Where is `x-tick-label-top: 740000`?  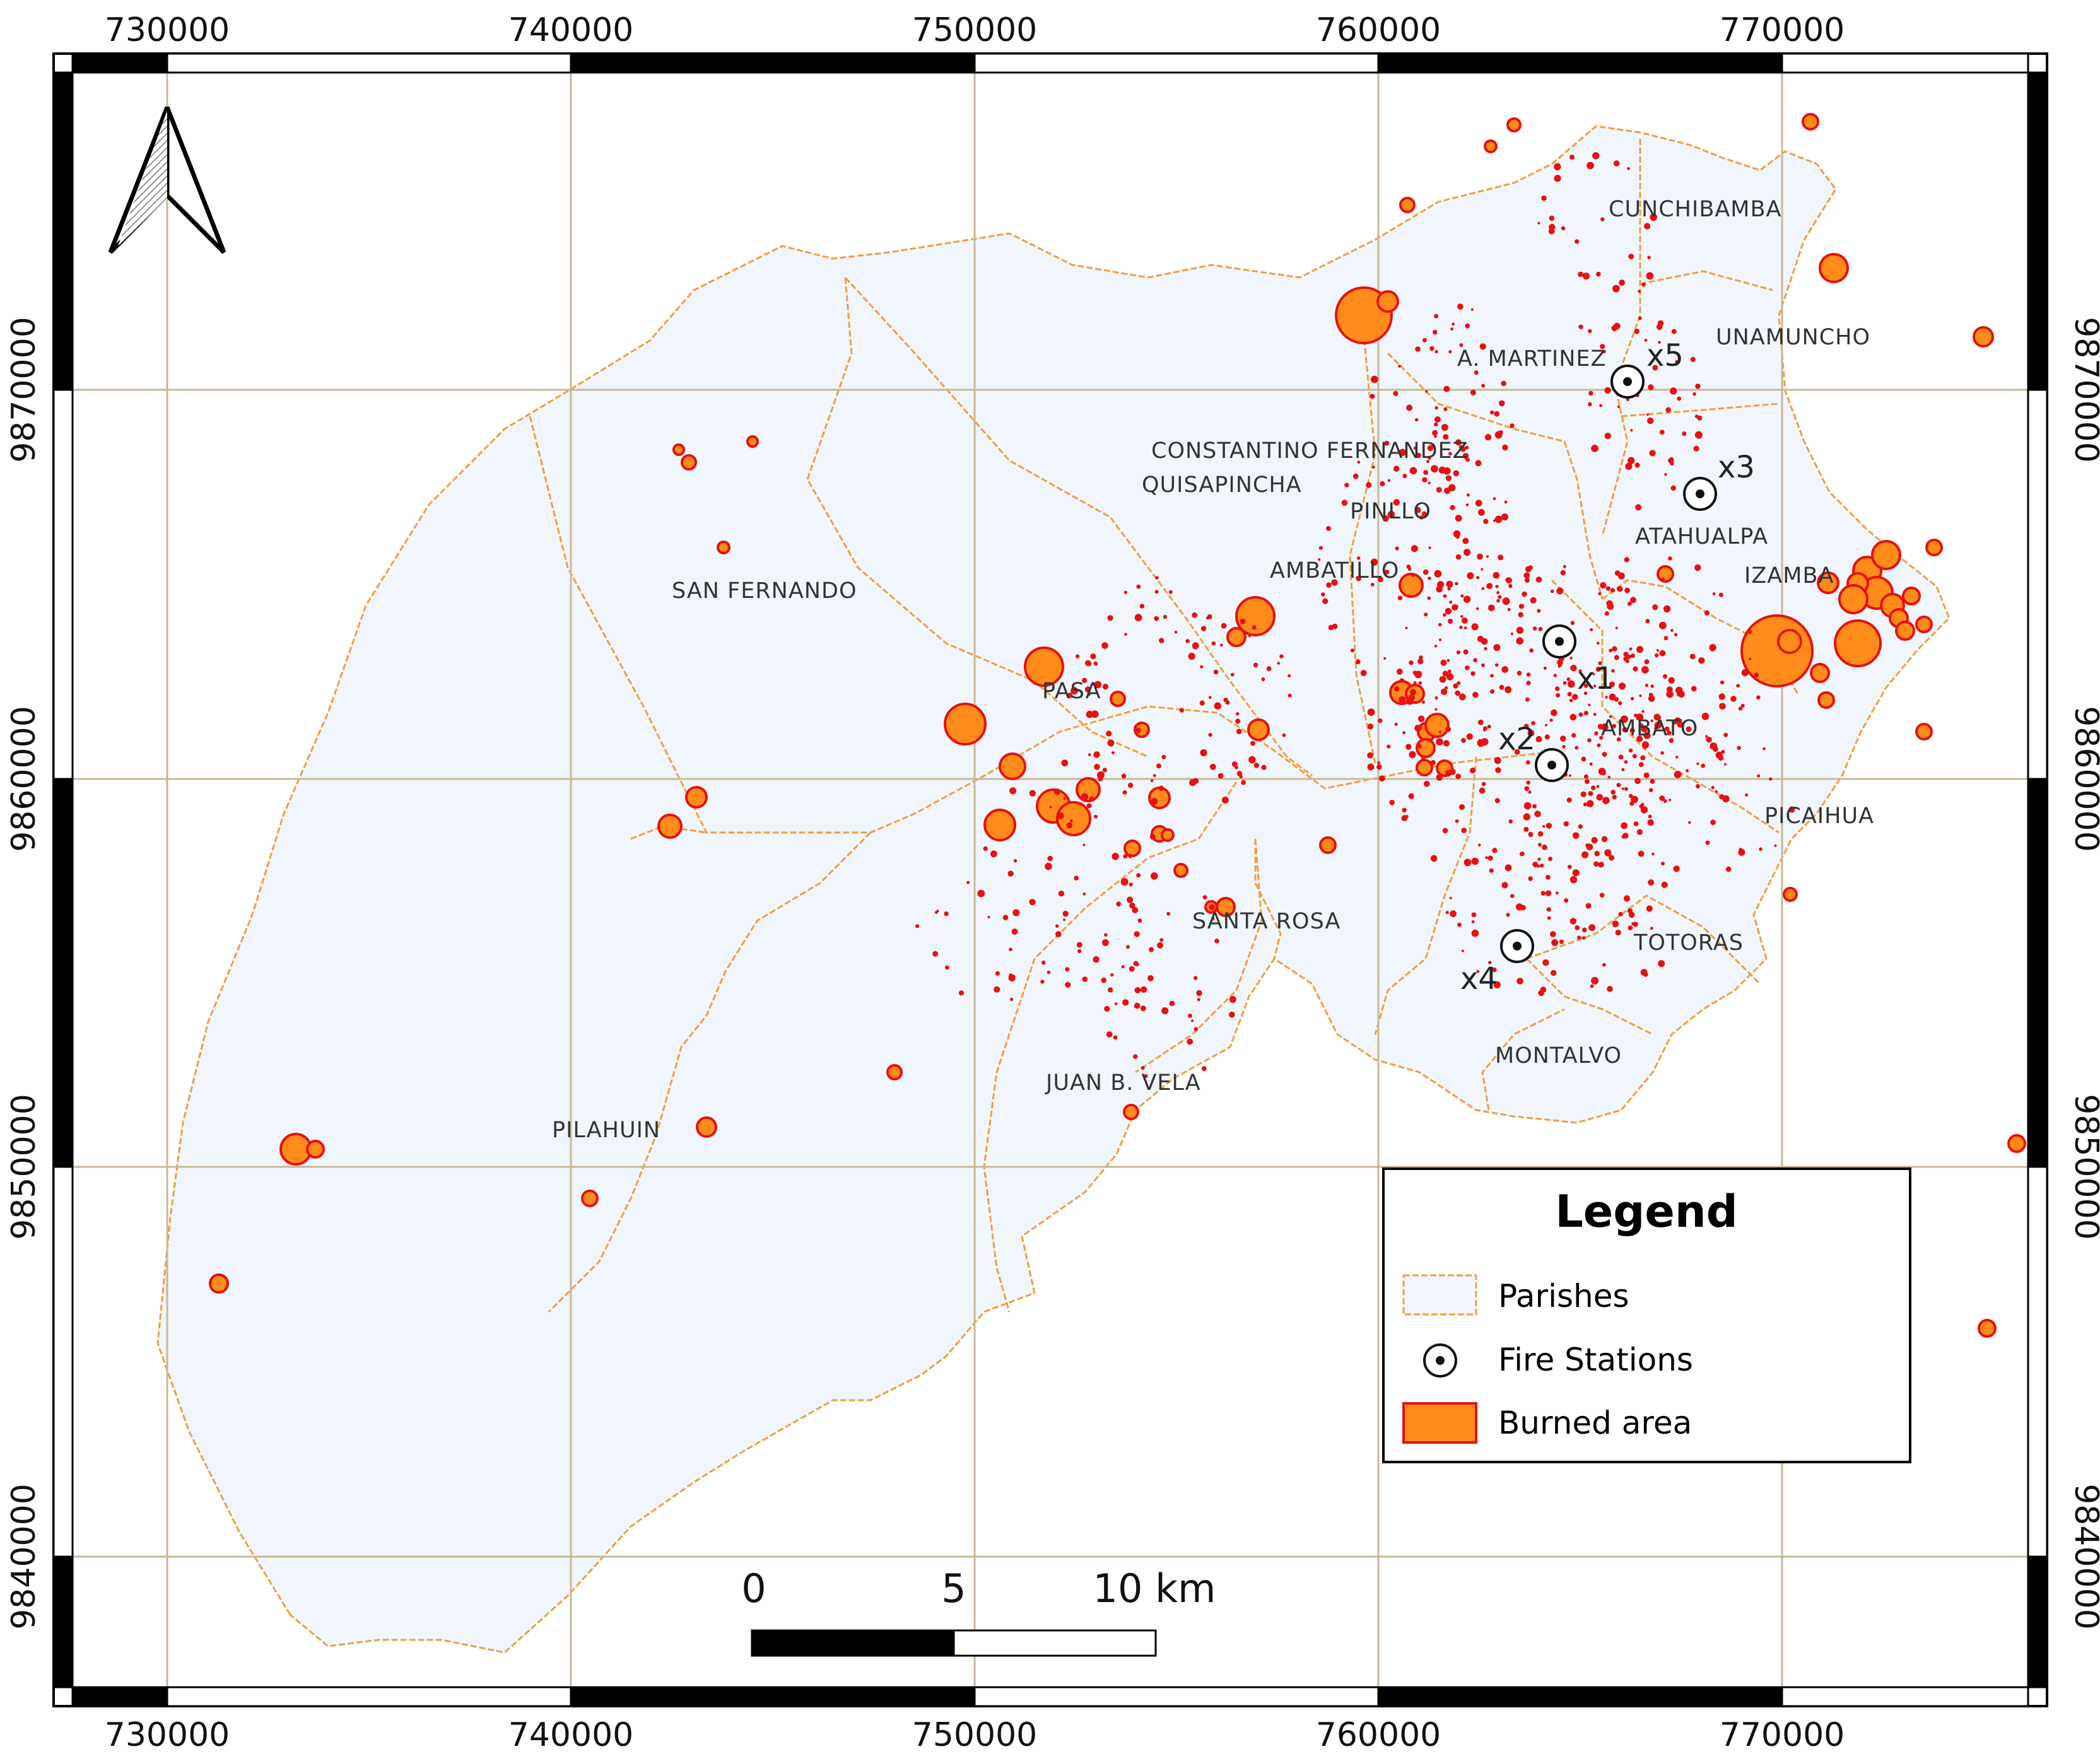
x-tick-label-top: 740000 is located at coordinates (571, 30).